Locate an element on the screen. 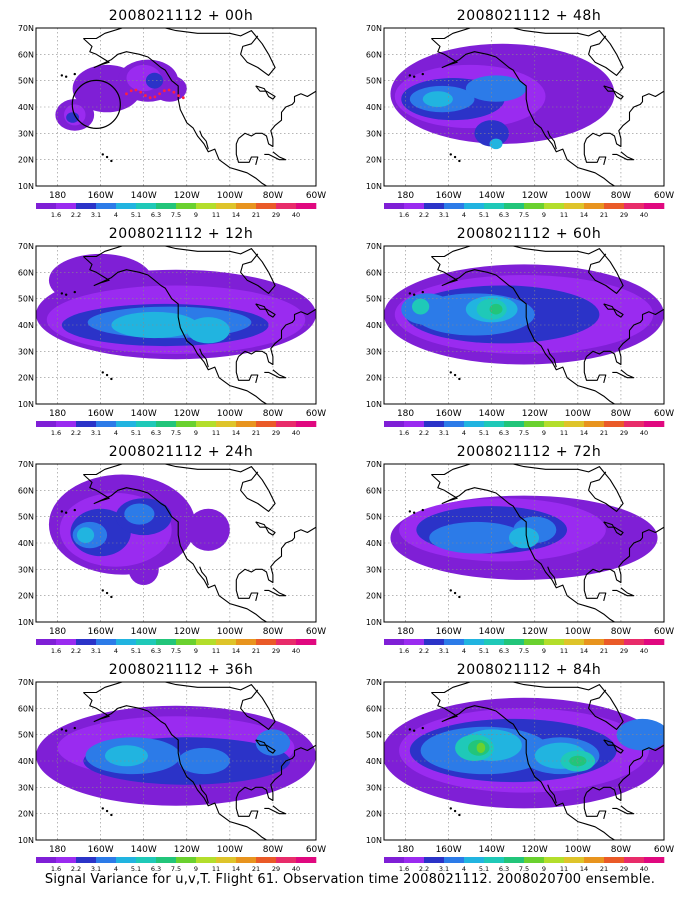 The height and width of the screenshot is (900, 700). colorbar-label: 9 is located at coordinates (196, 433).